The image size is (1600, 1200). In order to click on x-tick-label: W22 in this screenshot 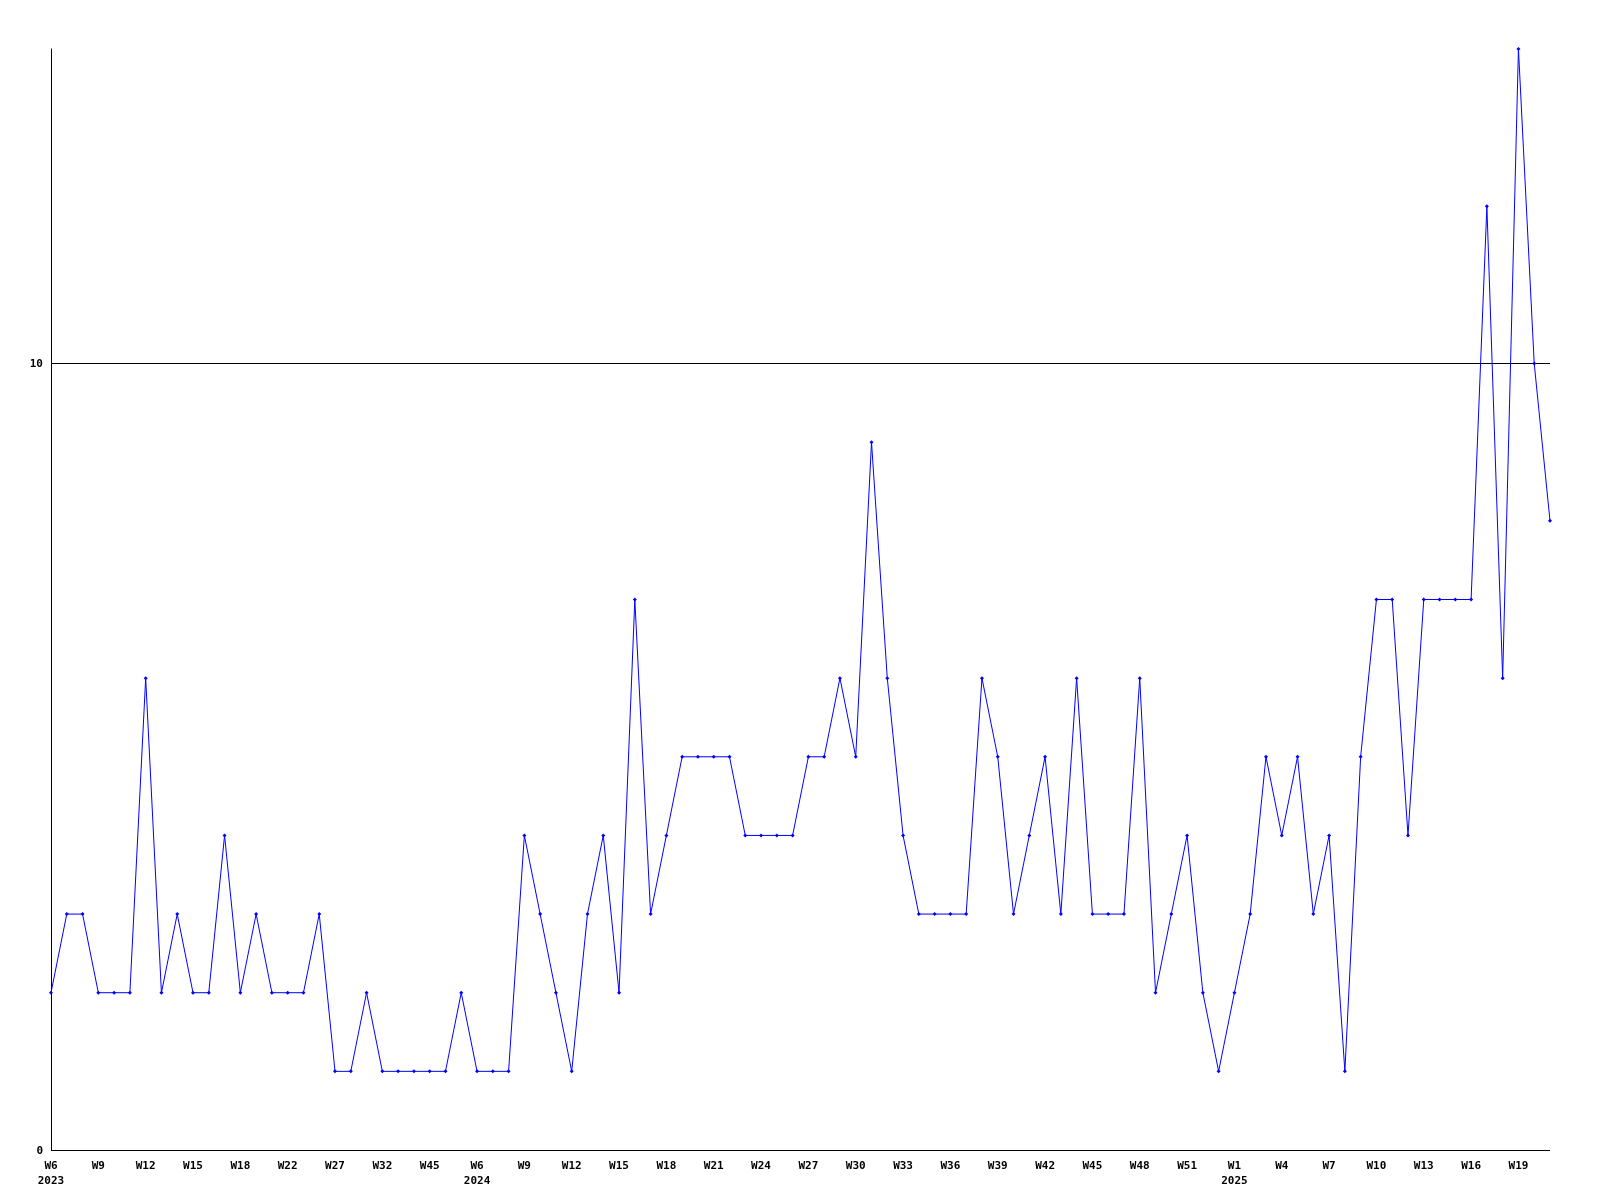, I will do `click(287, 1165)`.